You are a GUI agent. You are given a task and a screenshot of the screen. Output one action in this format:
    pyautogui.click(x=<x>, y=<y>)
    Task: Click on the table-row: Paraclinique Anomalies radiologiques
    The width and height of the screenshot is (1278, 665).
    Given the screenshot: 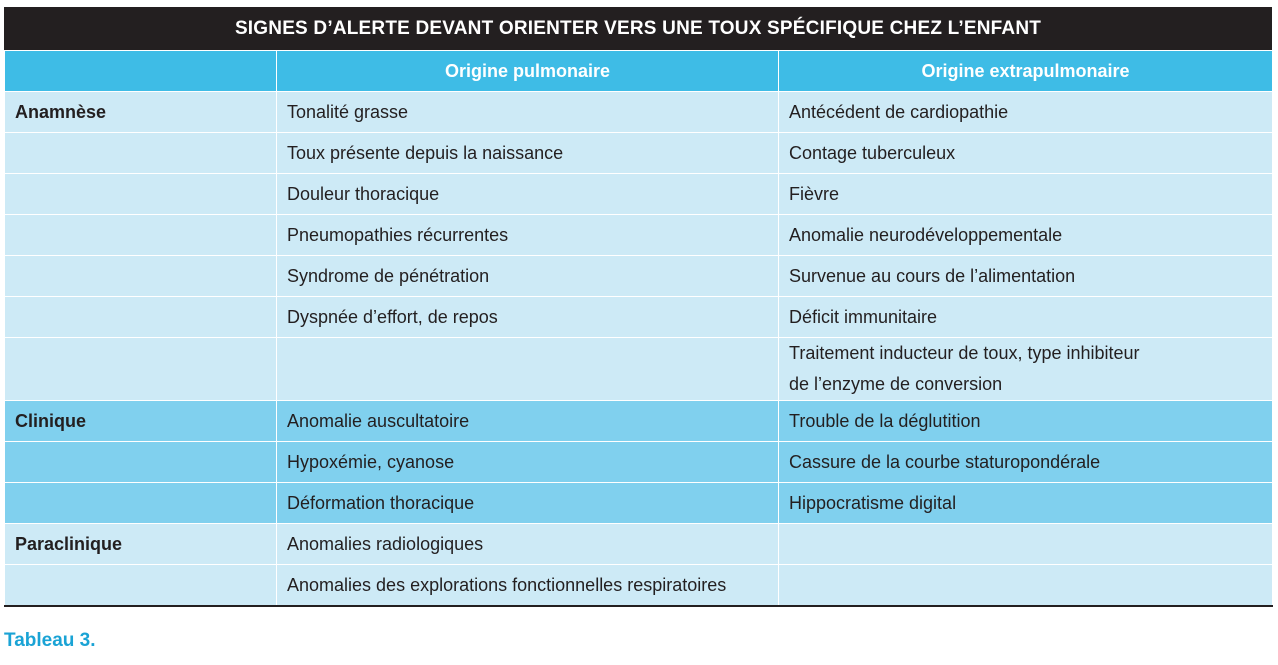 What is the action you would take?
    pyautogui.click(x=638, y=544)
    